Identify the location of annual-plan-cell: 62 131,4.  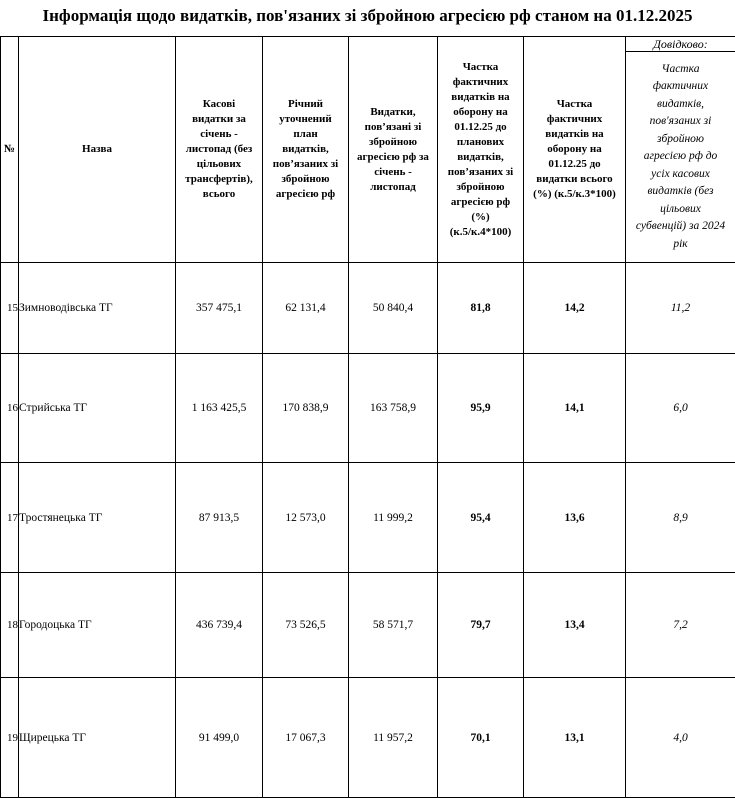
(306, 308).